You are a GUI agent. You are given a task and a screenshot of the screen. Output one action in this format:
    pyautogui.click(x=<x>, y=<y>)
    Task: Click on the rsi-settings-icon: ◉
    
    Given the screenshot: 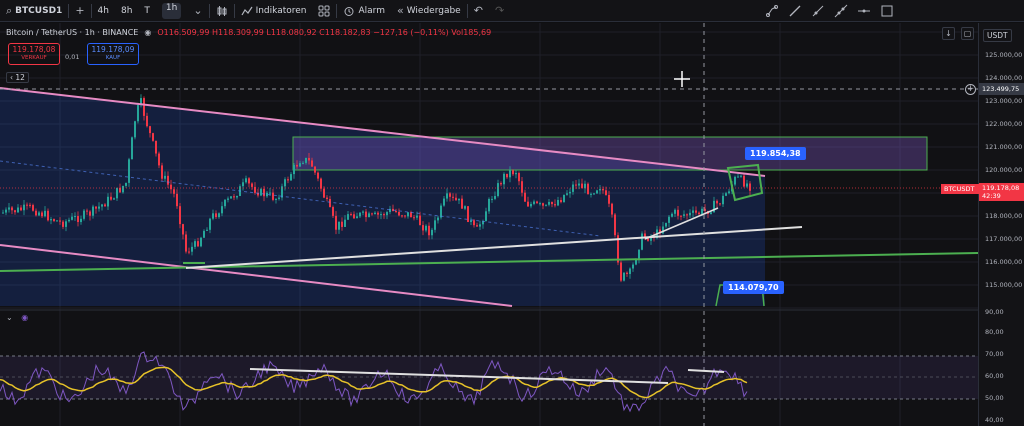 What is the action you would take?
    pyautogui.click(x=25, y=317)
    